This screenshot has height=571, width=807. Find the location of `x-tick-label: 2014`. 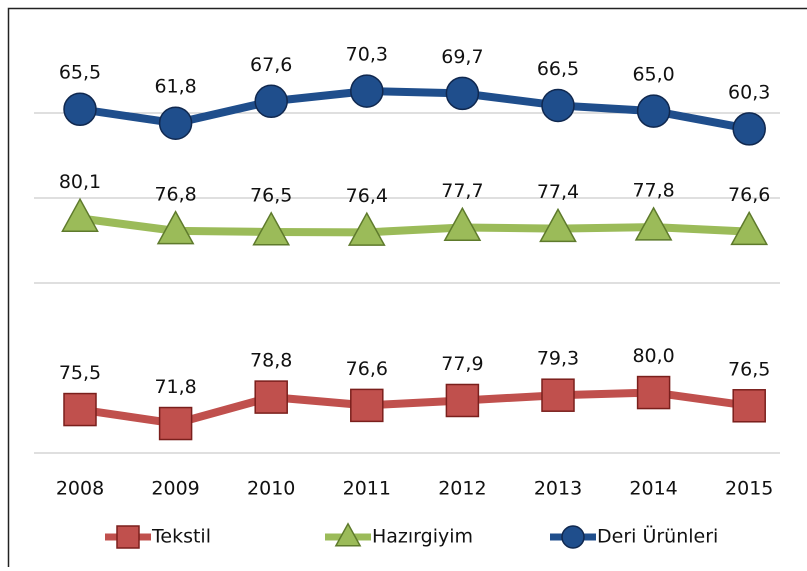

x-tick-label: 2014 is located at coordinates (653, 489).